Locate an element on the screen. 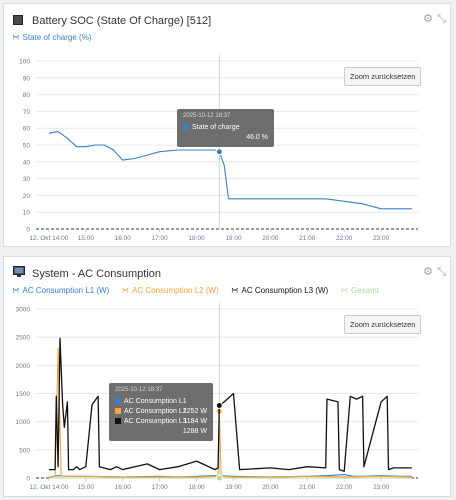 The image size is (456, 500). y-tick-label: 3000 is located at coordinates (23, 310).